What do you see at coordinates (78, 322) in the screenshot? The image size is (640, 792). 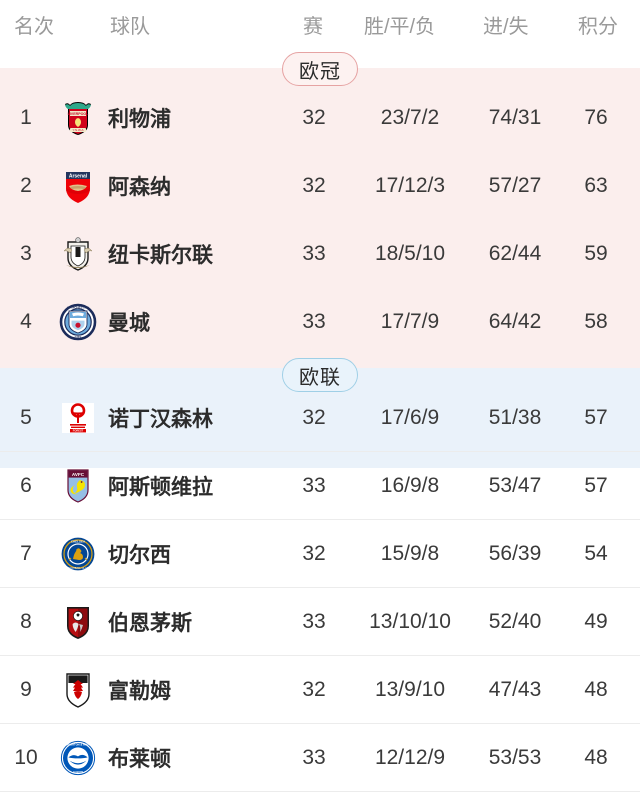 I see `manchester-city-crest: MANCHESTER CITY` at bounding box center [78, 322].